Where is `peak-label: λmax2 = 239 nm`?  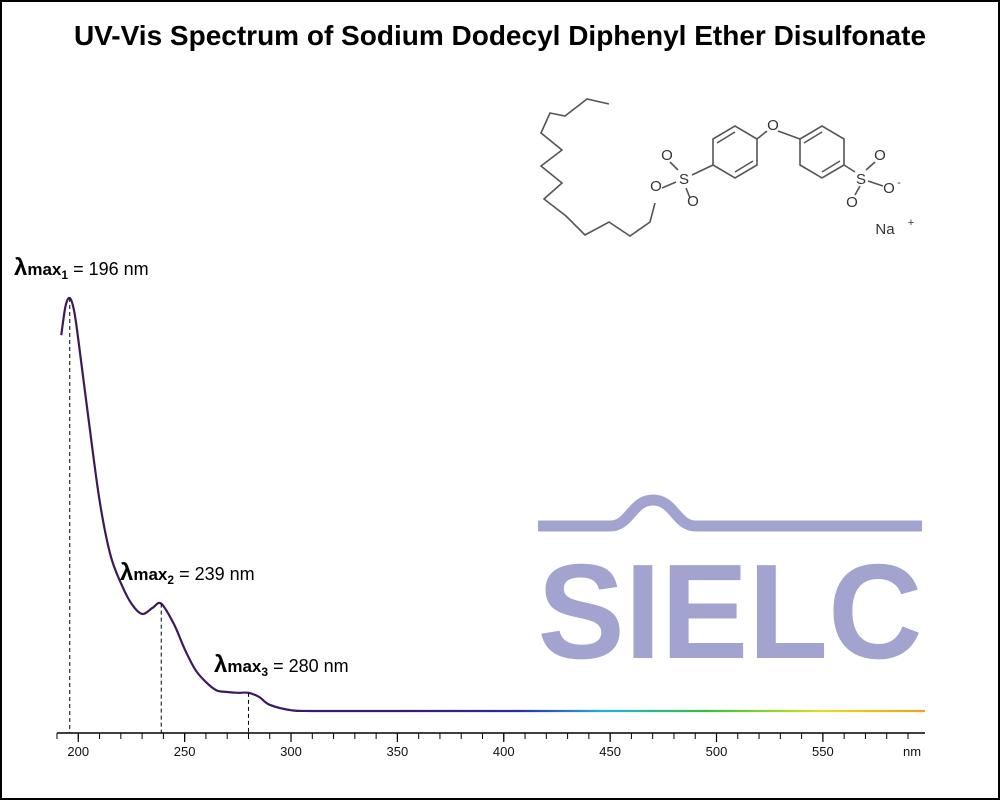
peak-label: λmax2 = 239 nm is located at coordinates (187, 573).